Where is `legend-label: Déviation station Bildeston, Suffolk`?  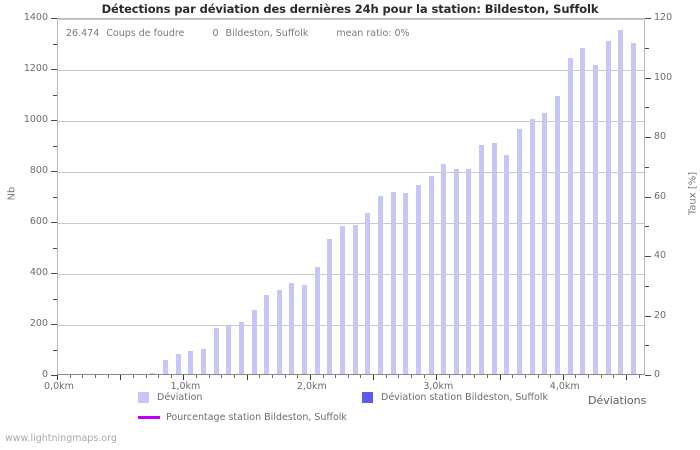
legend-label: Déviation station Bildeston, Suffolk is located at coordinates (464, 397).